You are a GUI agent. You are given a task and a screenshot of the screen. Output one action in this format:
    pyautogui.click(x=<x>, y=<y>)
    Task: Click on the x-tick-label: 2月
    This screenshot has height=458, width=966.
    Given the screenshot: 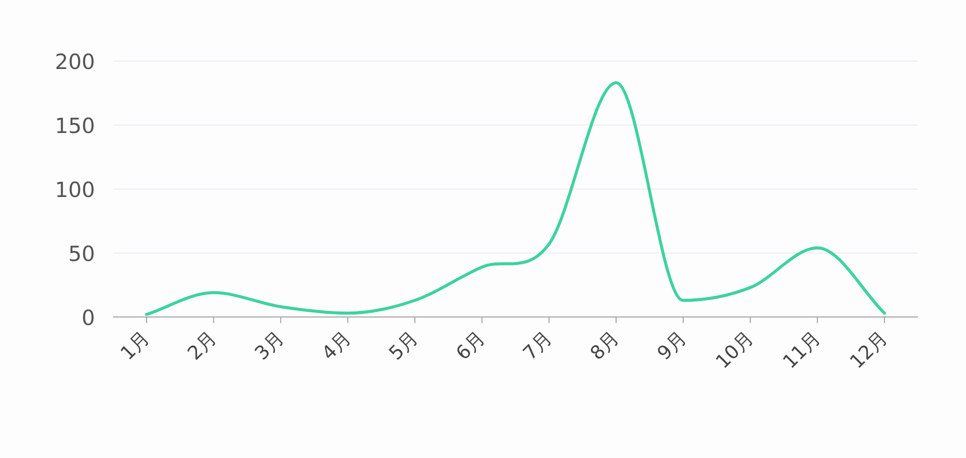 What is the action you would take?
    pyautogui.click(x=203, y=345)
    